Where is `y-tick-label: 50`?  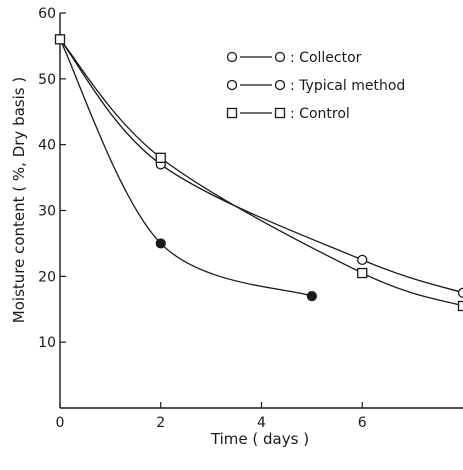 y-tick-label: 50 is located at coordinates (47, 80).